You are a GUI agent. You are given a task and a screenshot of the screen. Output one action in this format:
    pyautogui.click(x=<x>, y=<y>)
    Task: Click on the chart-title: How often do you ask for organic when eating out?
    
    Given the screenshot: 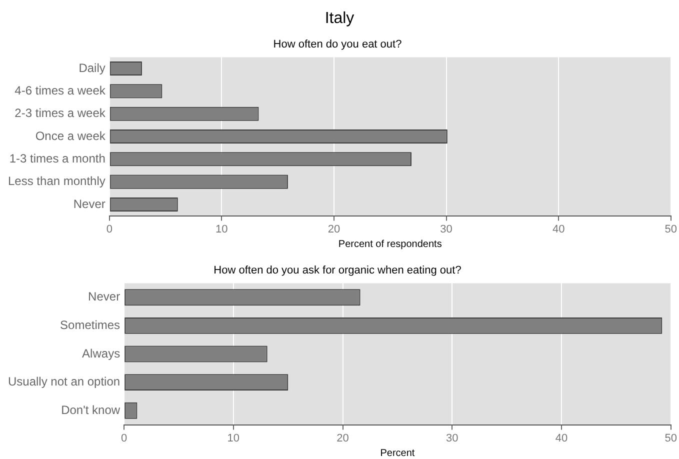 What is the action you would take?
    pyautogui.click(x=338, y=270)
    